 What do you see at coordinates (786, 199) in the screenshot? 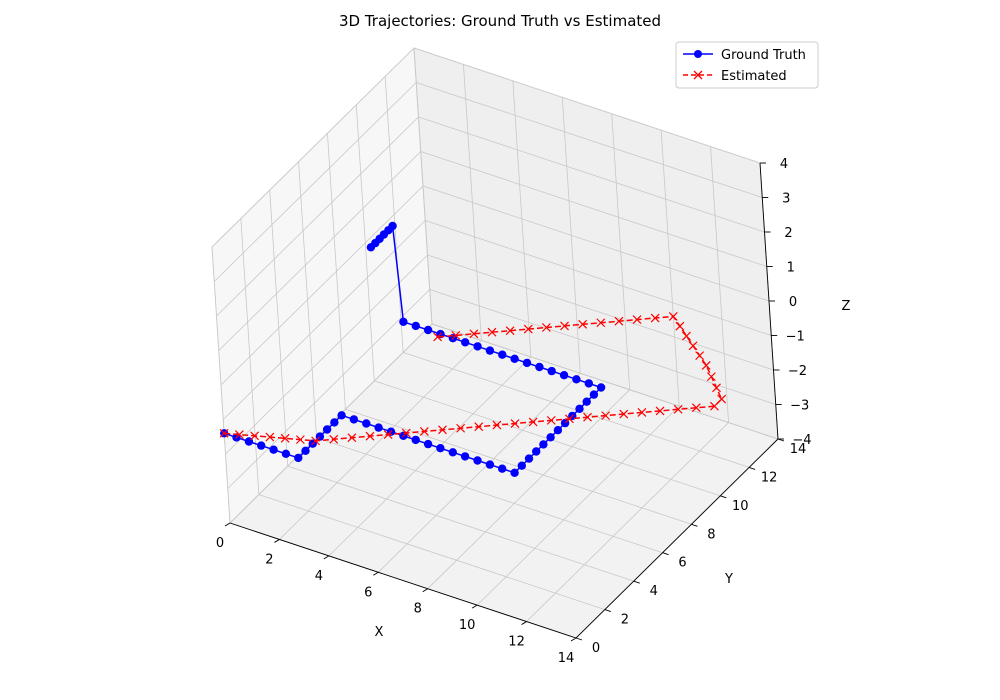
I see `z-tick-label: 3` at bounding box center [786, 199].